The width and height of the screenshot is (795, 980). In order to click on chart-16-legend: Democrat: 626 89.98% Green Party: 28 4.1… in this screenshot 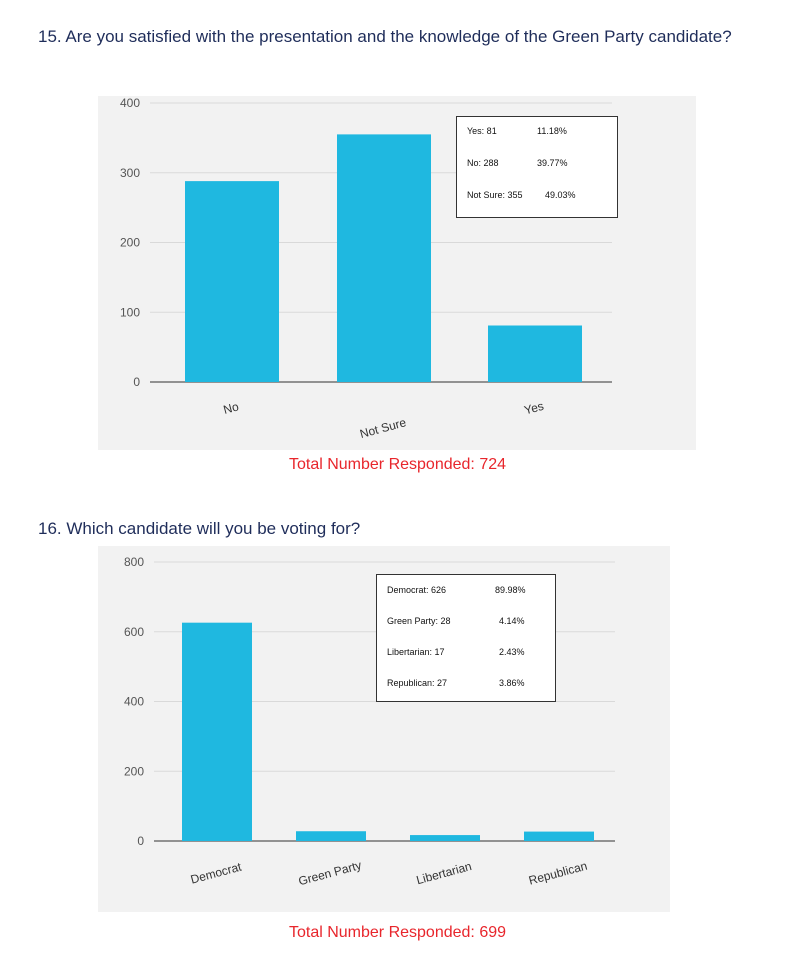, I will do `click(466, 638)`.